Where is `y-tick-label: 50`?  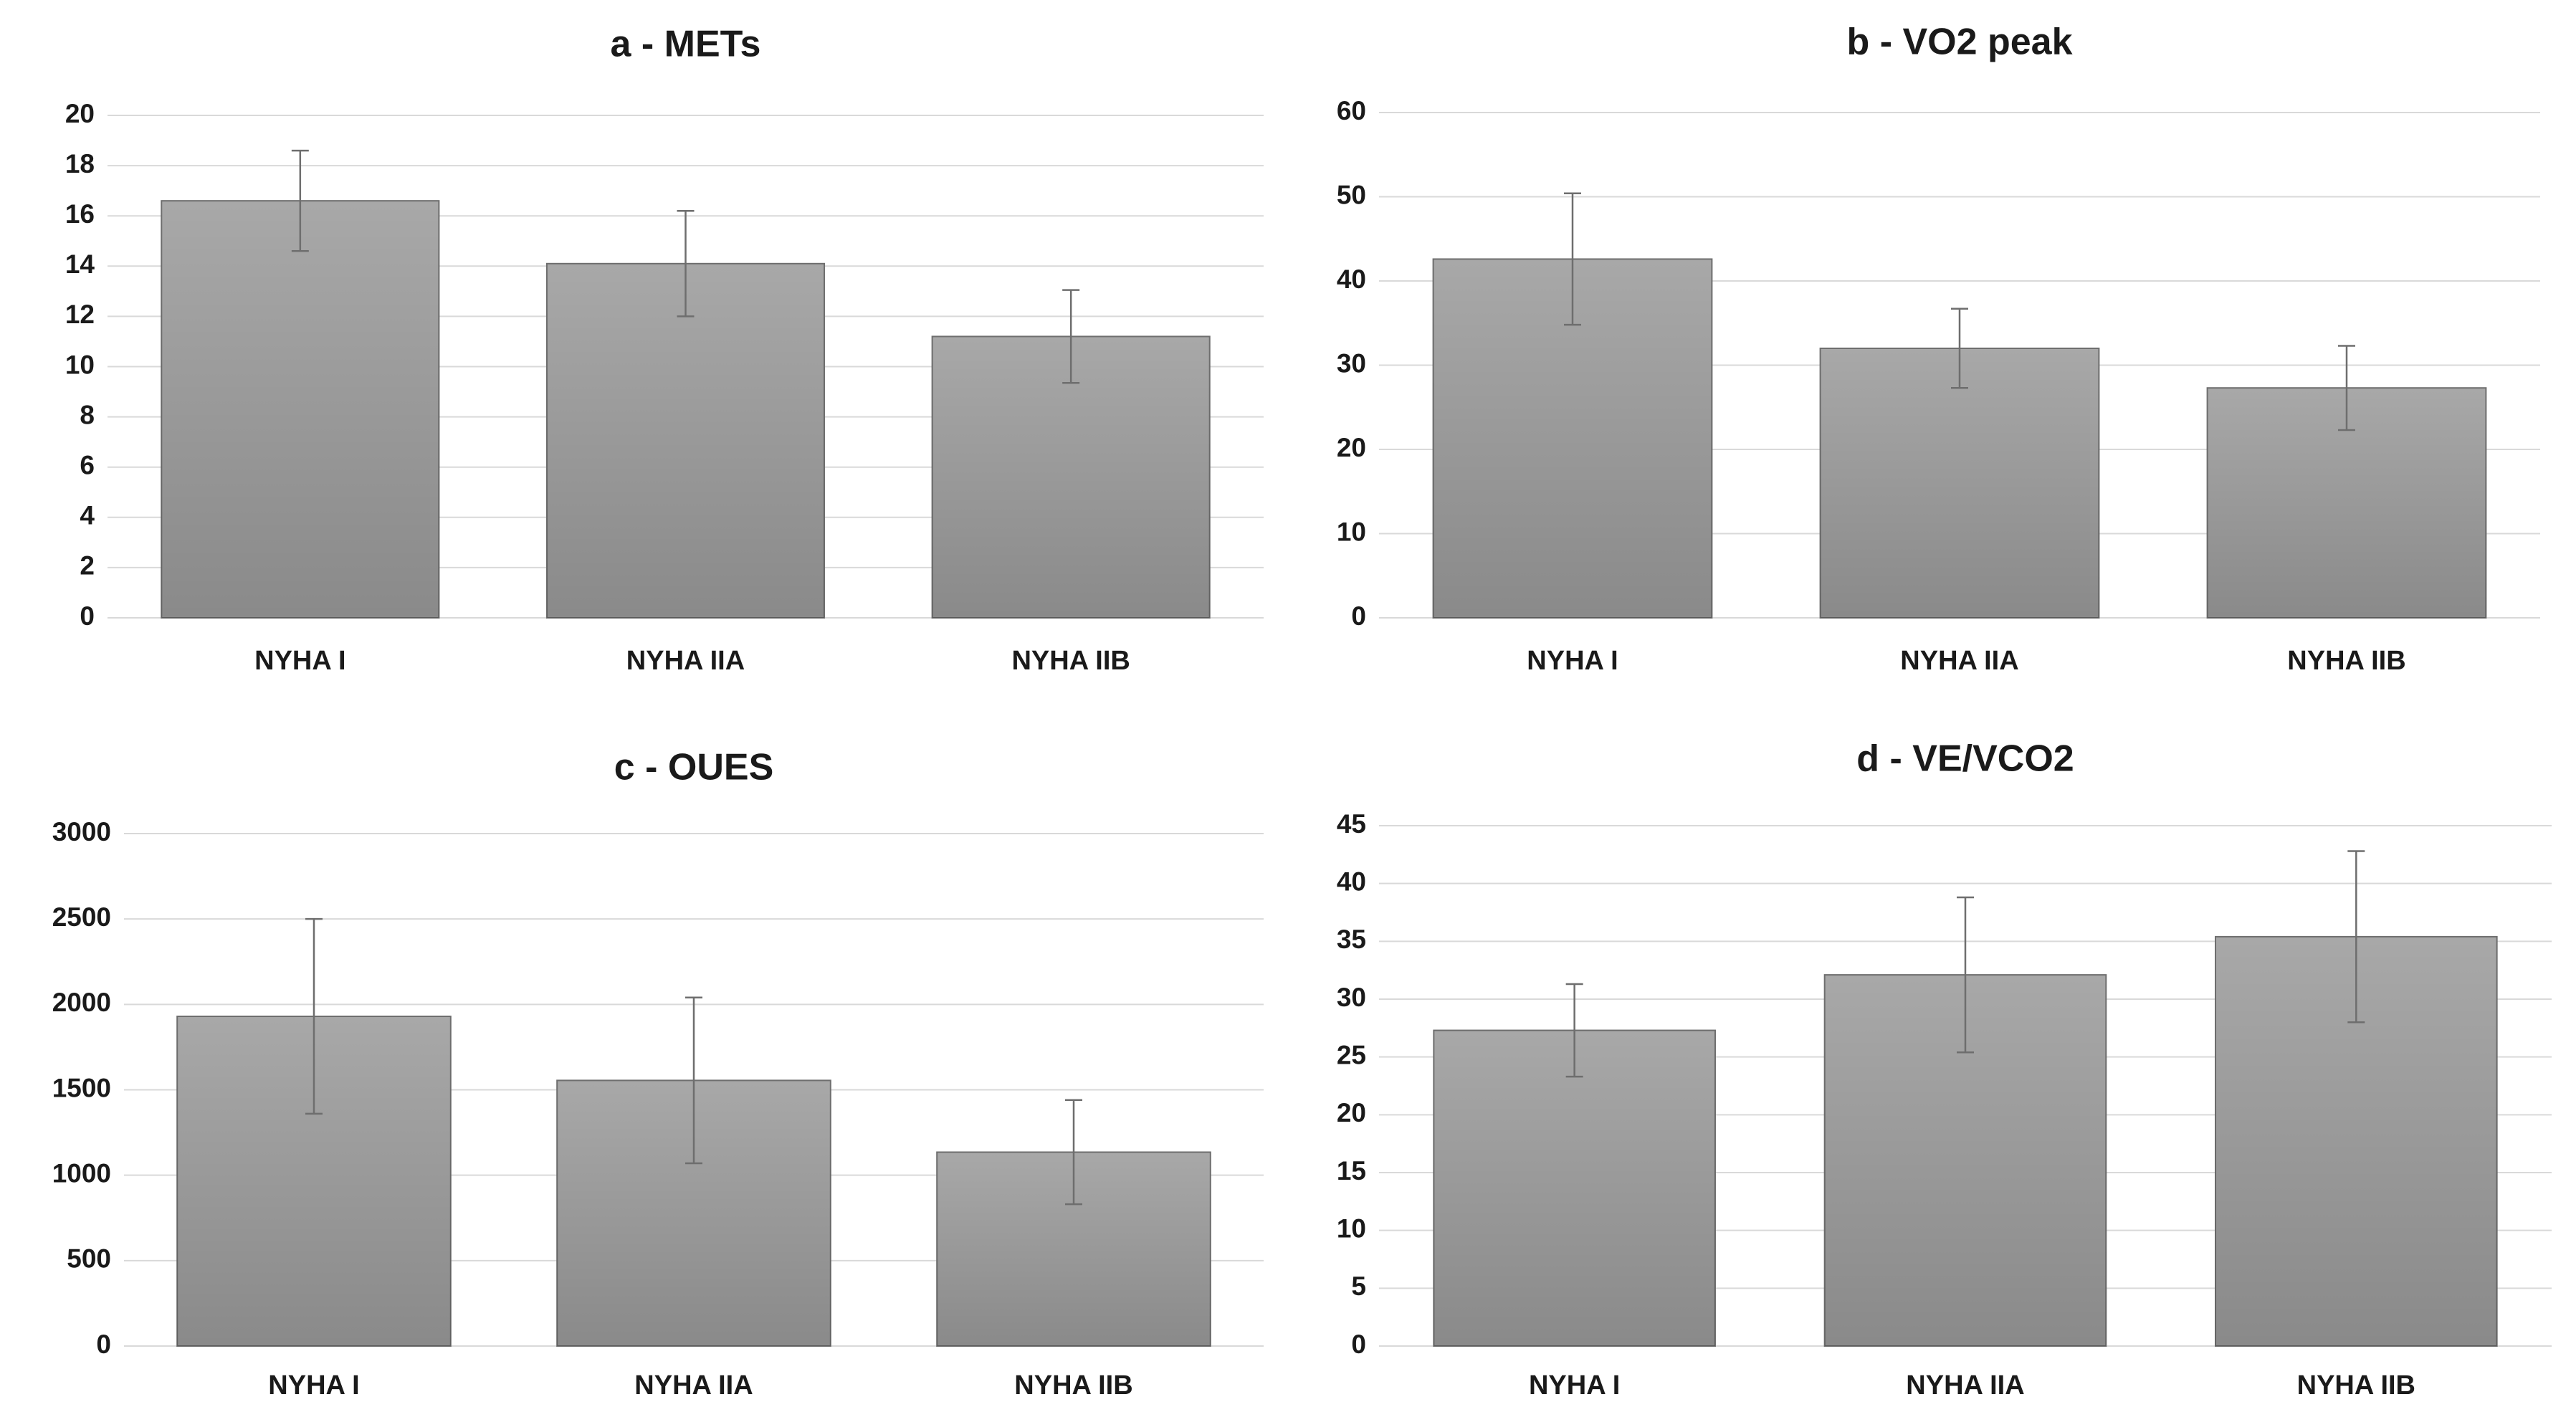 y-tick-label: 50 is located at coordinates (1351, 194).